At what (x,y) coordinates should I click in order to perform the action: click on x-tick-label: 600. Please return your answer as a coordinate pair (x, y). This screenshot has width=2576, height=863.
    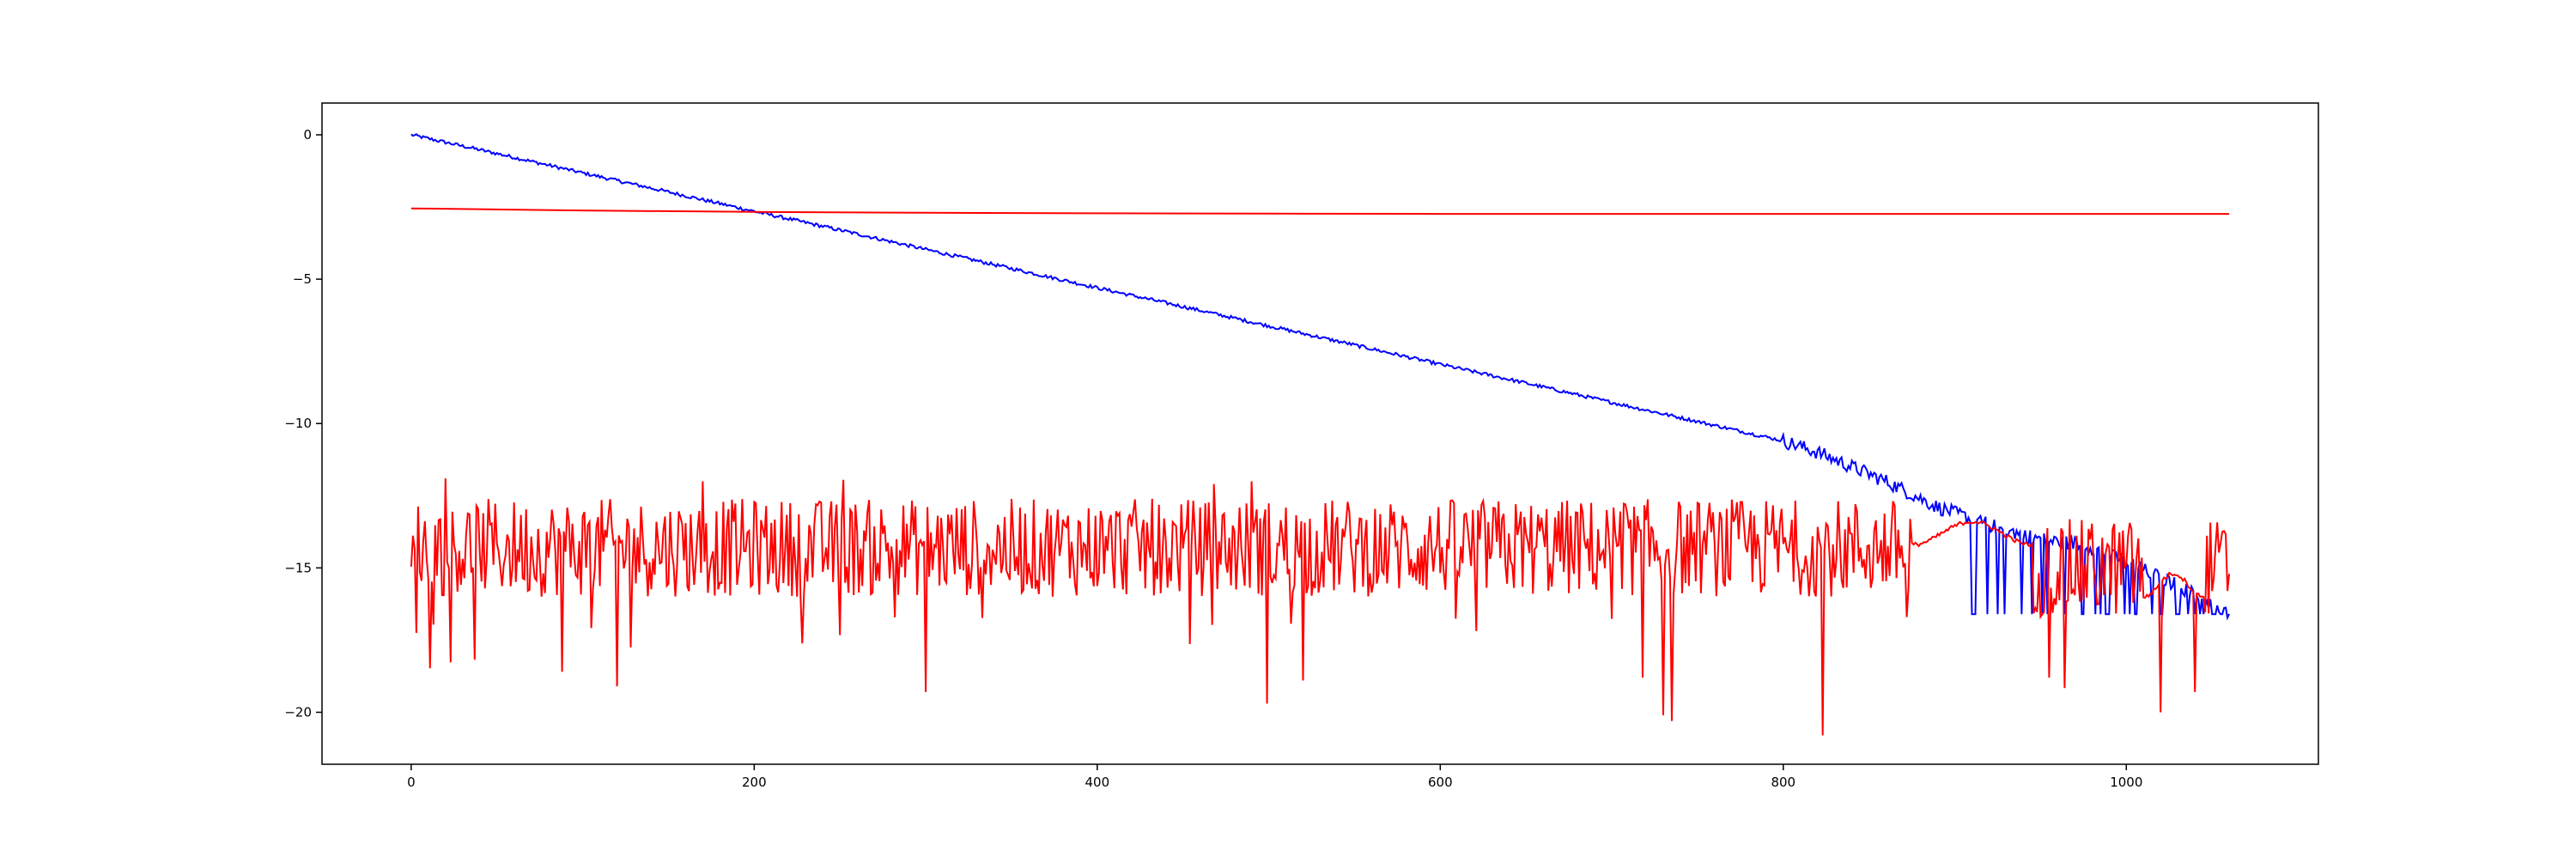
    Looking at the image, I should click on (1440, 783).